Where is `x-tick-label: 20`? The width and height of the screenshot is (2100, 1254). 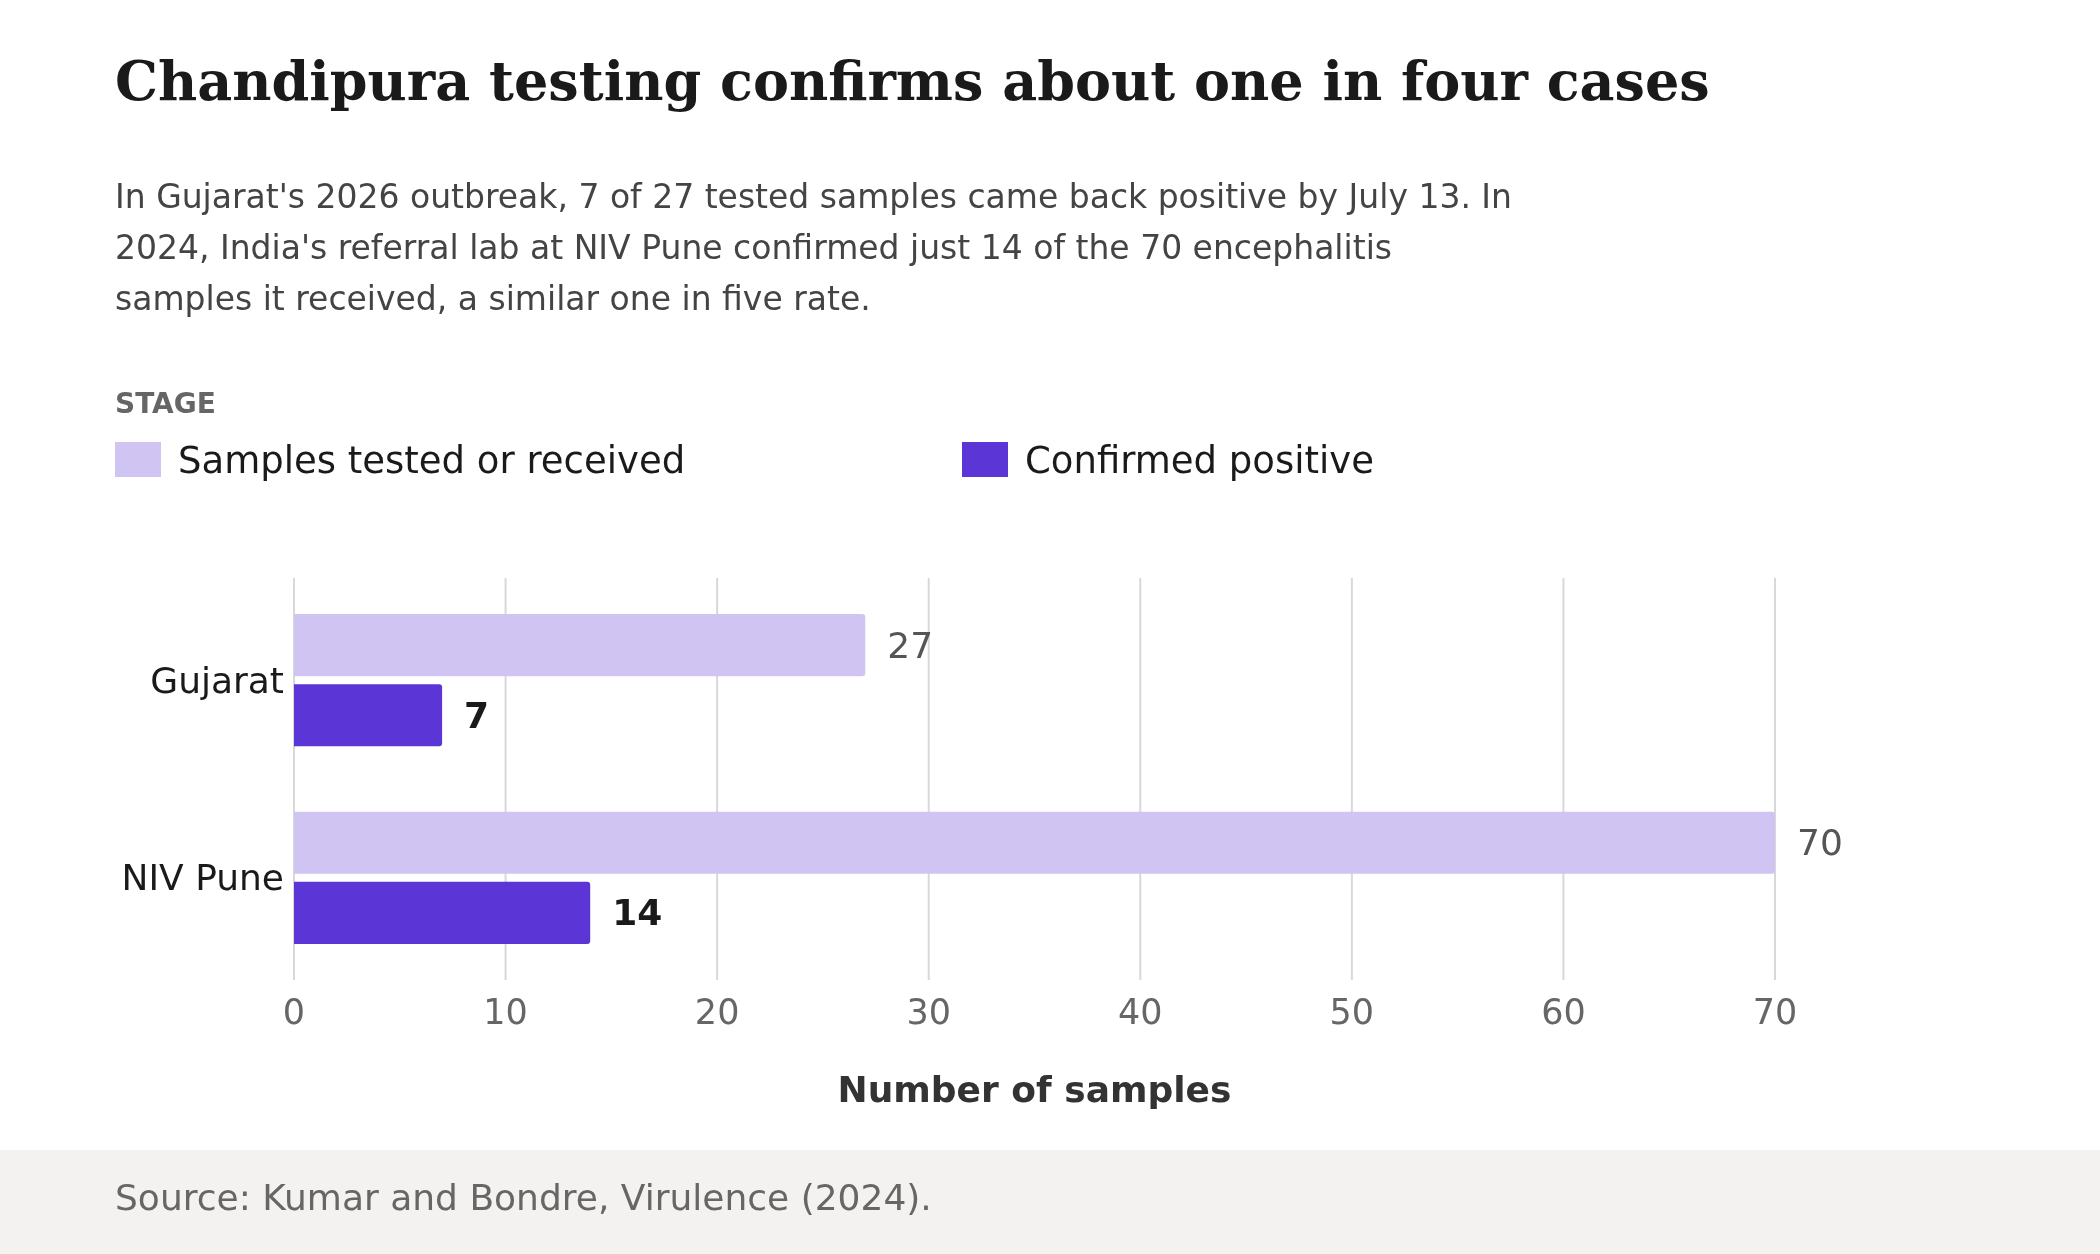
x-tick-label: 20 is located at coordinates (717, 1012).